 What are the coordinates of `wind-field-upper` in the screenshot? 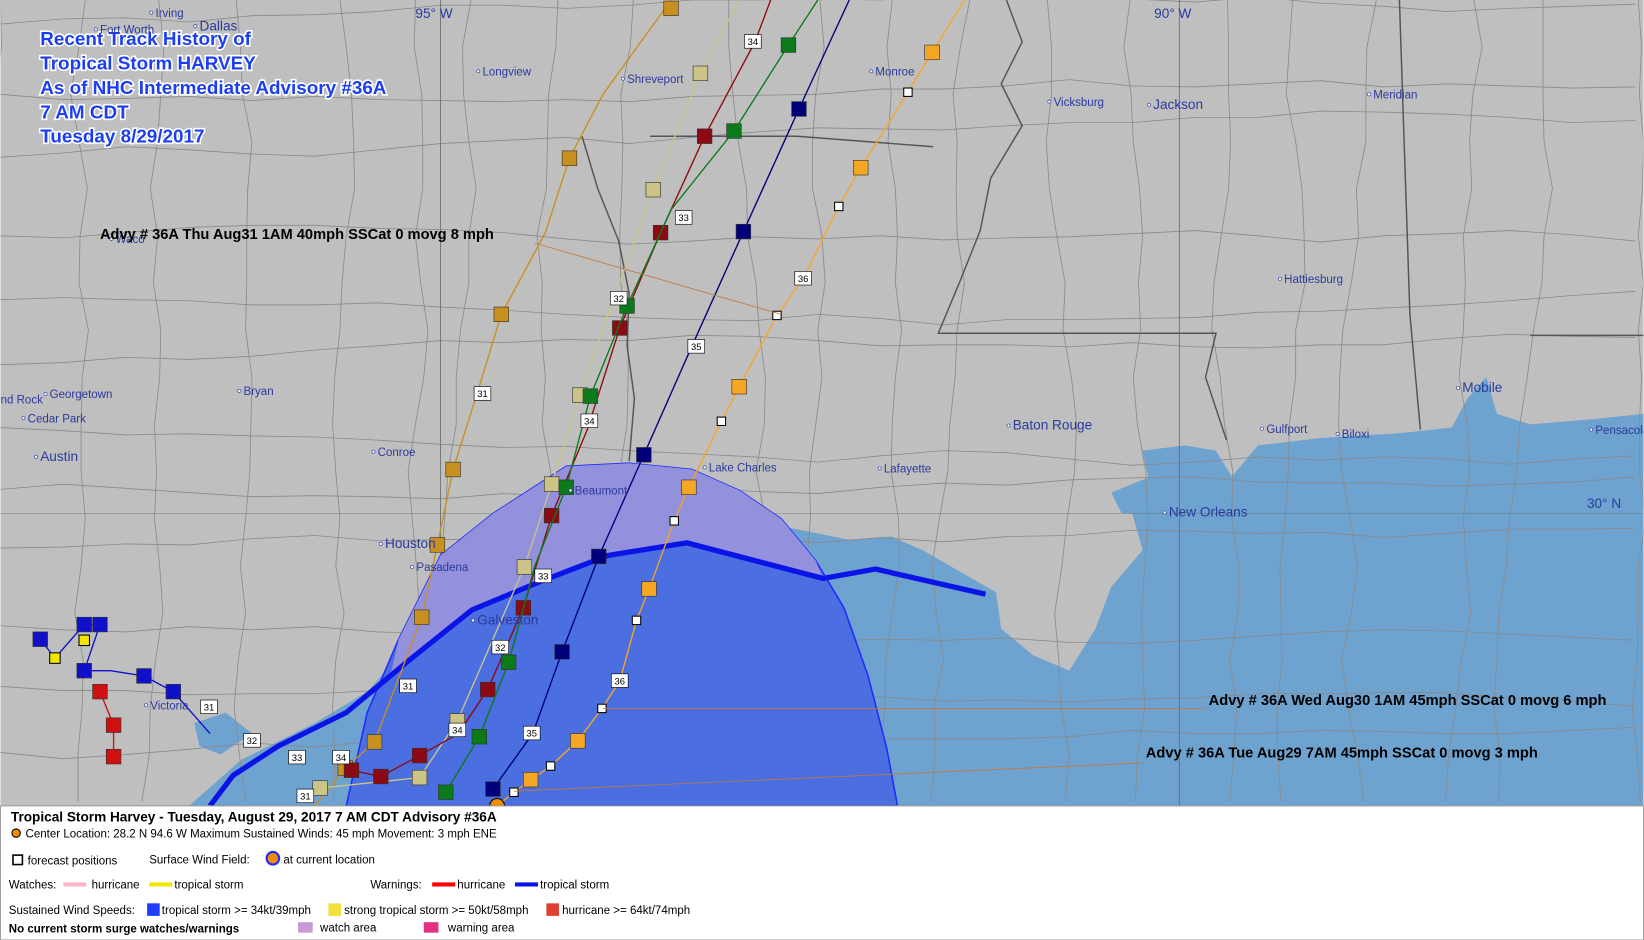 It's located at (607, 569).